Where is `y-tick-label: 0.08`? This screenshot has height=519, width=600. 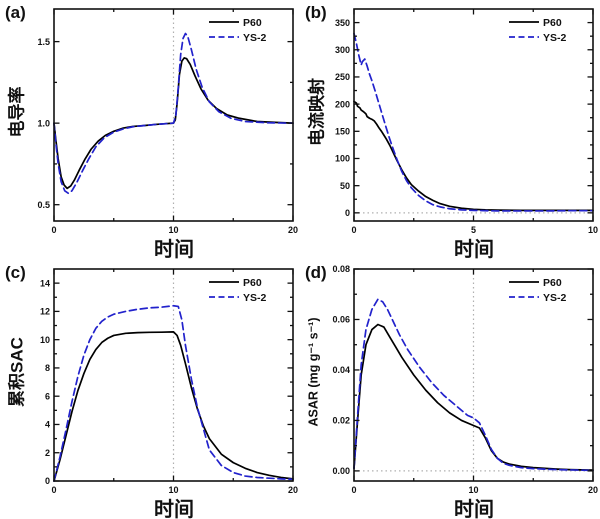 y-tick-label: 0.08 is located at coordinates (341, 269).